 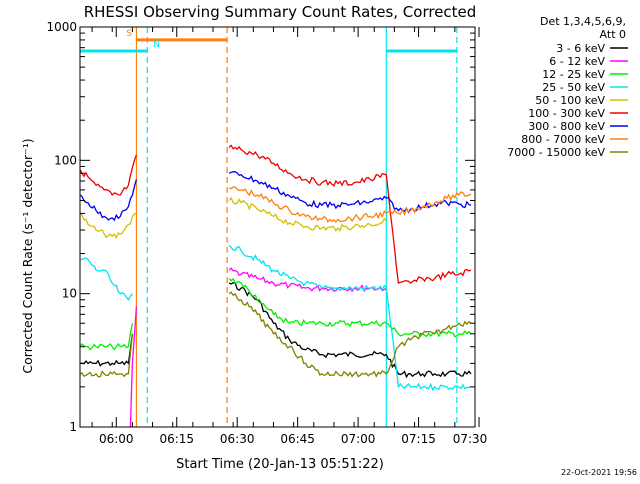 What do you see at coordinates (297, 439) in the screenshot?
I see `x-tick-label-3: 06:45` at bounding box center [297, 439].